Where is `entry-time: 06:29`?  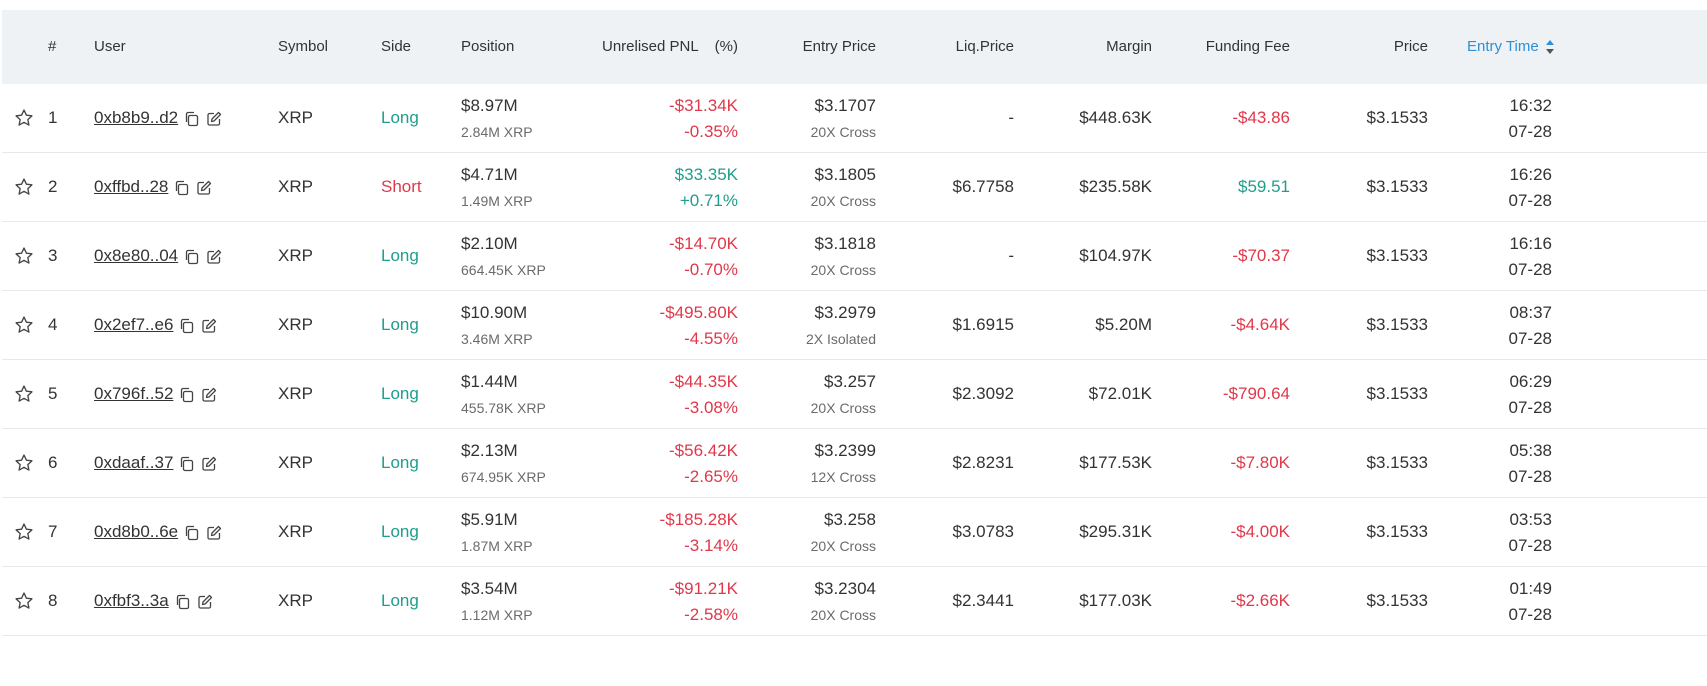
entry-time: 06:29 is located at coordinates (1530, 381).